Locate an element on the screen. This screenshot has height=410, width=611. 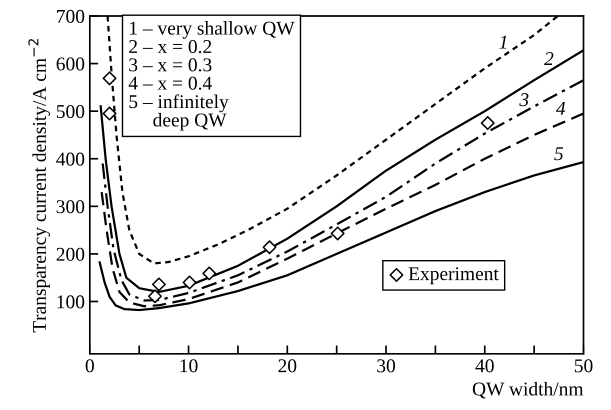
y-tick-label: 100 is located at coordinates (71, 301).